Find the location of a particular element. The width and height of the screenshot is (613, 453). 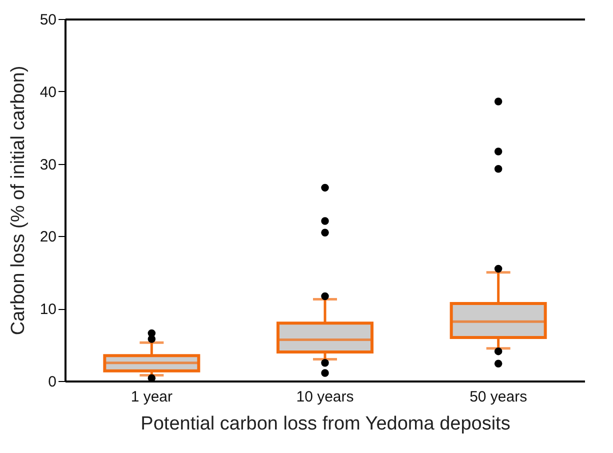

y-tick-label: 10 is located at coordinates (48, 309).